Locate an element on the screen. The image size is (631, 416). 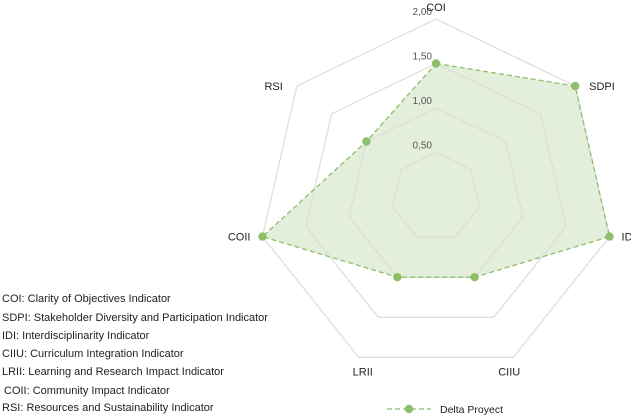
axis-label-ciiu: CIIU is located at coordinates (509, 372).